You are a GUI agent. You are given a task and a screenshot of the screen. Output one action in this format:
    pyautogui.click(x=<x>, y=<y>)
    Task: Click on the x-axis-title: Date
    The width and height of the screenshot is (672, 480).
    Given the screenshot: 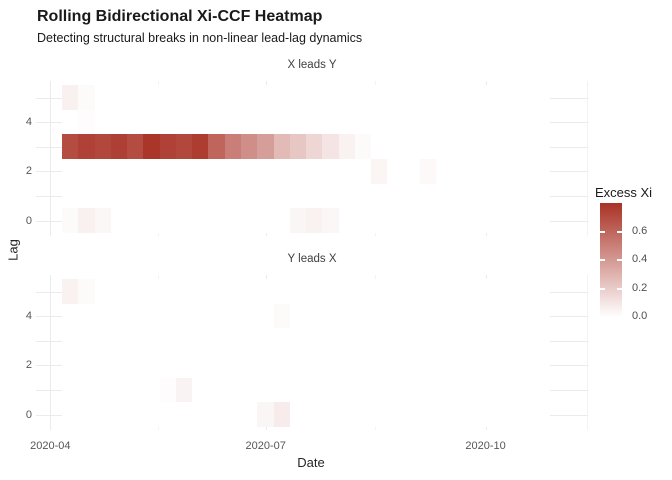 What is the action you would take?
    pyautogui.click(x=311, y=462)
    